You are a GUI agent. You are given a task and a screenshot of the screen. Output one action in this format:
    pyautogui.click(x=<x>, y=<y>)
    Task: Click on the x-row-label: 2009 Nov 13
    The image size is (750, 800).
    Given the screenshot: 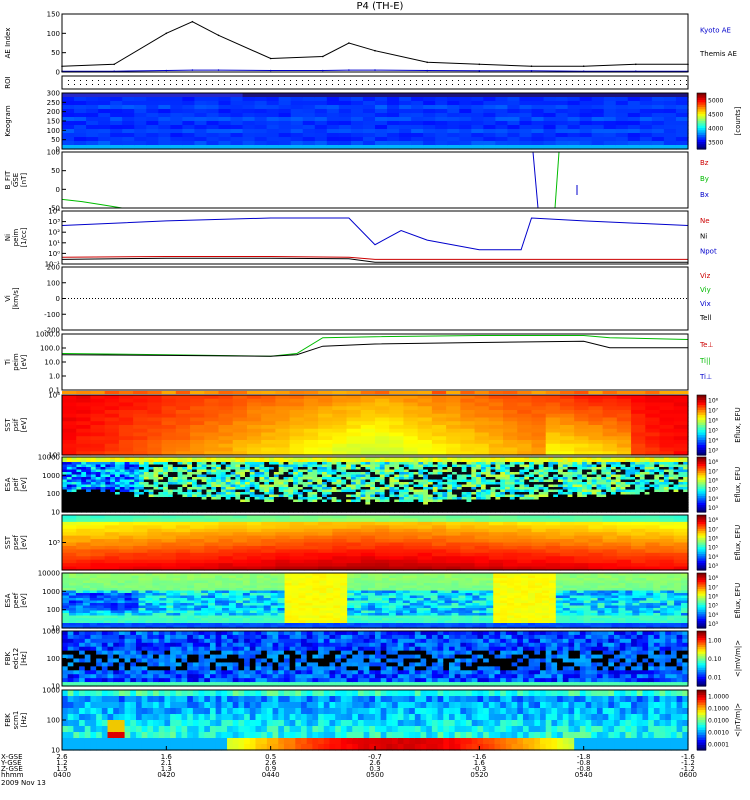 What is the action you would take?
    pyautogui.click(x=23, y=783)
    